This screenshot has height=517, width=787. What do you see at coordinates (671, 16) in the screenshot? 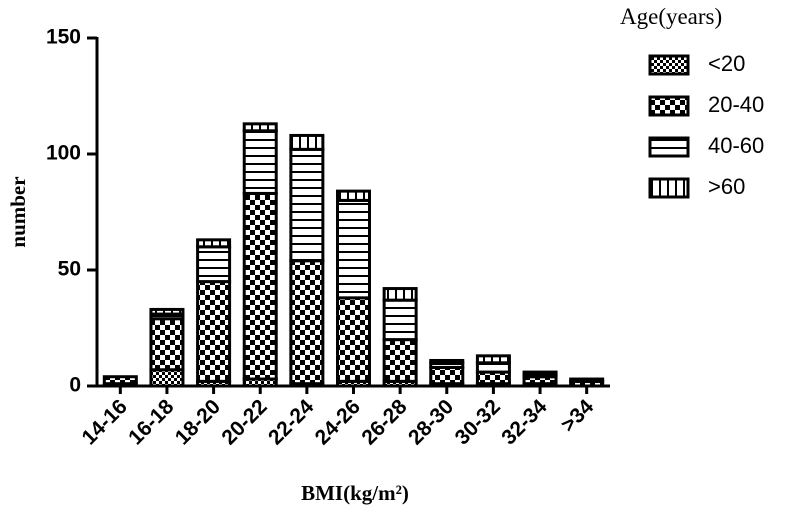
I see `legend-title: Age(years)` at bounding box center [671, 16].